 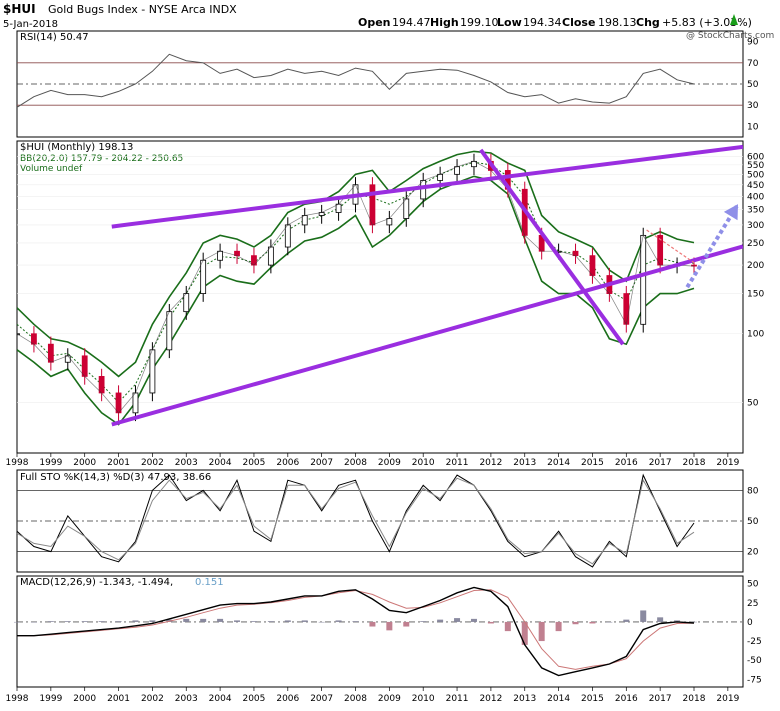 I want to click on volume-legend: Volume undef, so click(x=51, y=169).